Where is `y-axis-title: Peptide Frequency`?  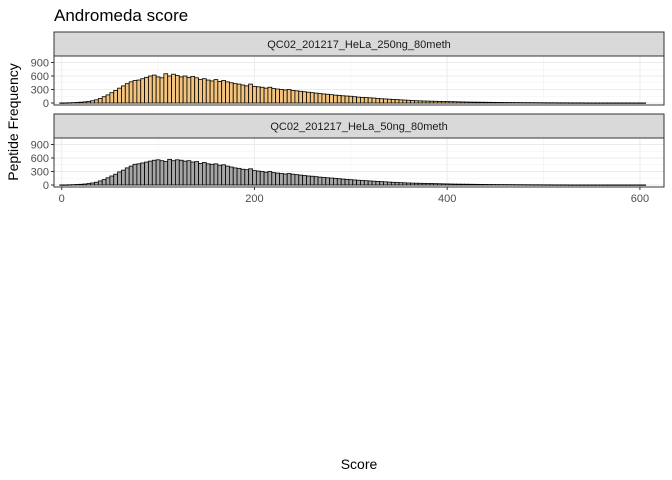
y-axis-title: Peptide Frequency is located at coordinates (13, 122).